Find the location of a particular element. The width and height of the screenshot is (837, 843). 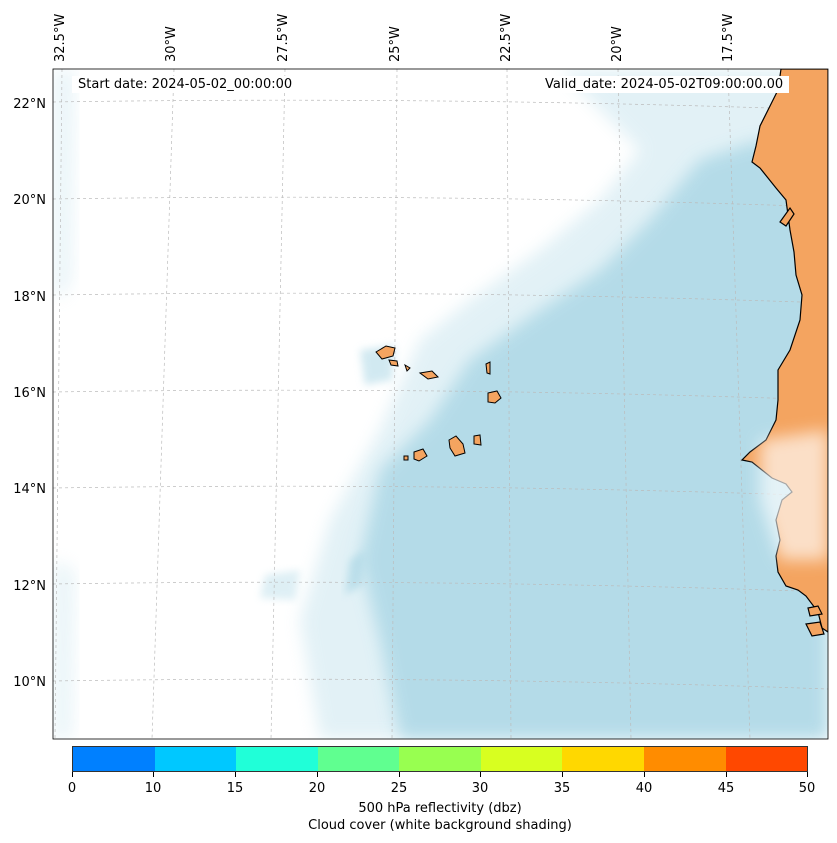

colorbar is located at coordinates (440, 759).